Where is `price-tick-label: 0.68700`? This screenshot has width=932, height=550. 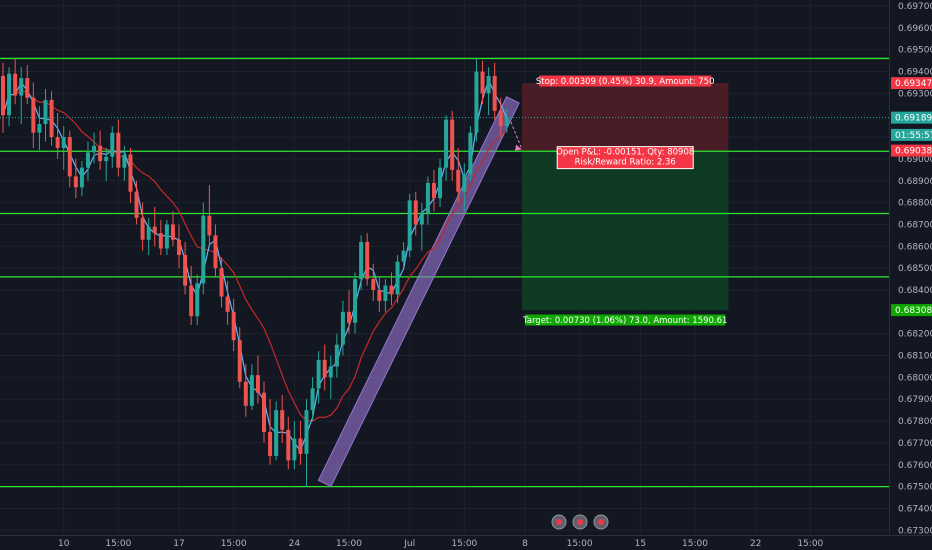 price-tick-label: 0.68700 is located at coordinates (915, 225).